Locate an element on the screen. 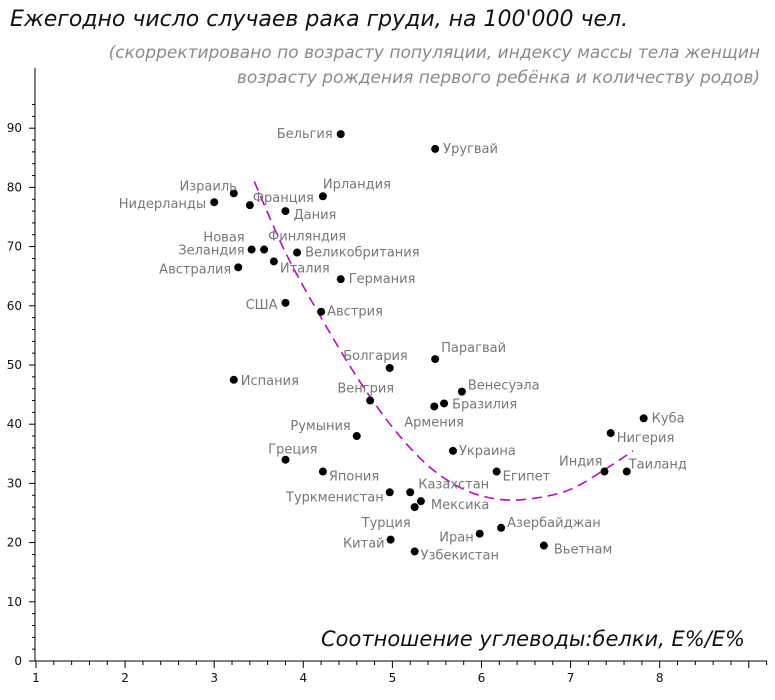 This screenshot has width=775, height=700. x-axis-label: Соотношение углеводы:белки, E%/E% is located at coordinates (533, 639).